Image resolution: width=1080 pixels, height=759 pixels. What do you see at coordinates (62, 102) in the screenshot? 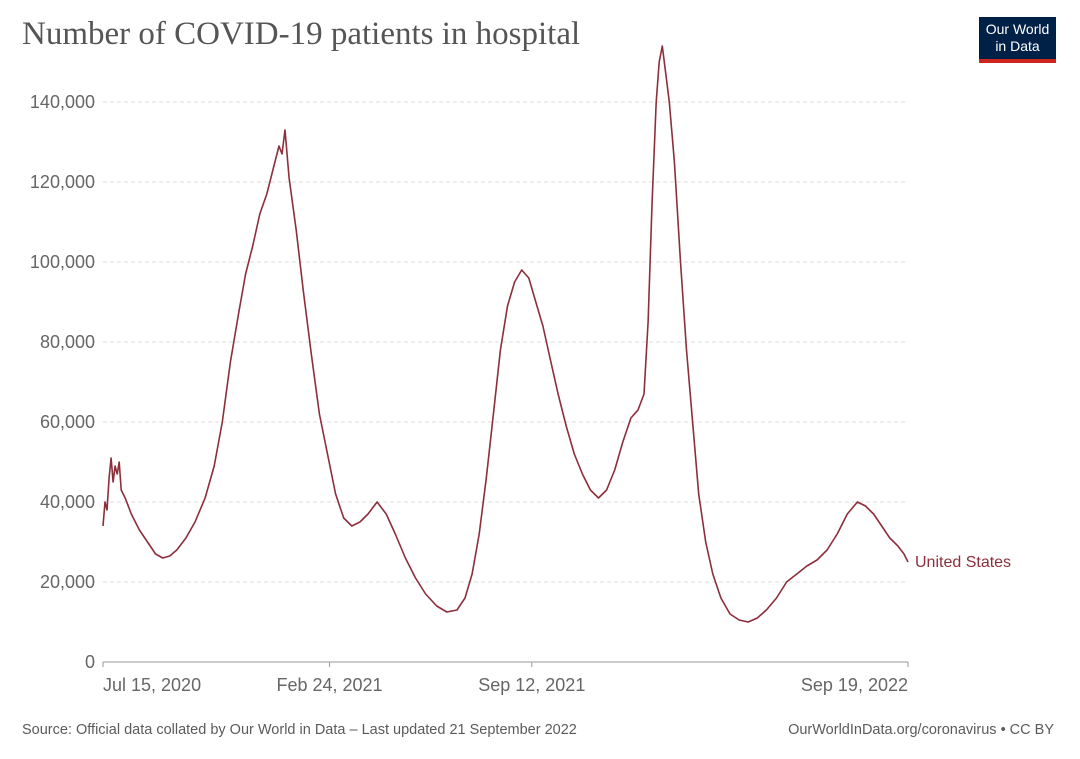
I see `y-tick-label: 140,000` at bounding box center [62, 102].